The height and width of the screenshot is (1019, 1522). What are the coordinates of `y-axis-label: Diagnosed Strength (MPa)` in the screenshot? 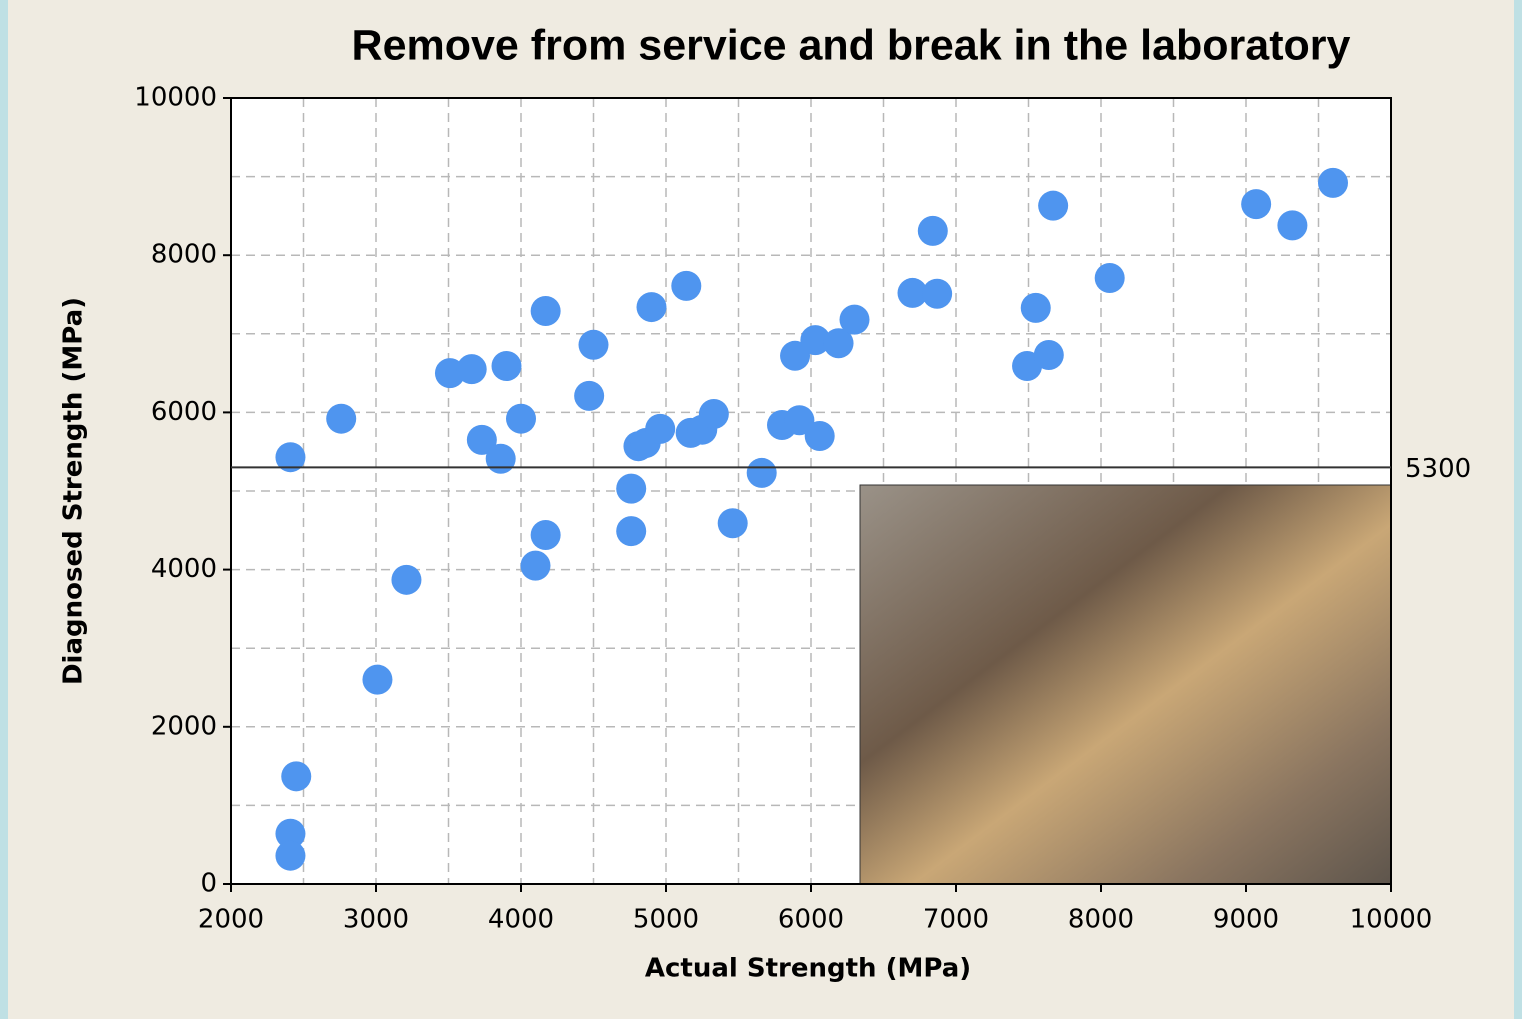 It's located at (74, 491).